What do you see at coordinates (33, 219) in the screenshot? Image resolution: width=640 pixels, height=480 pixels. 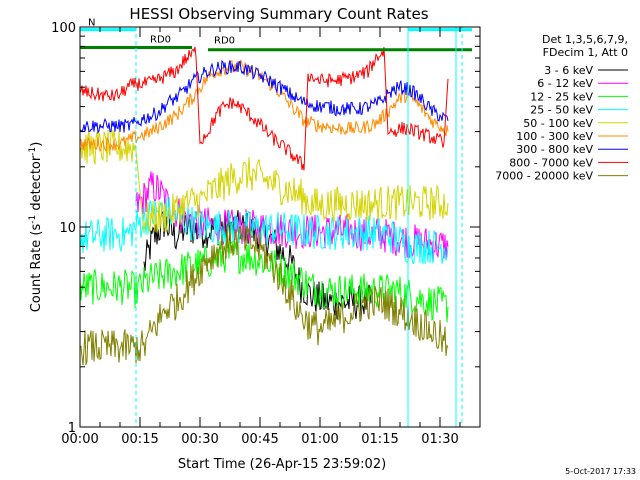 I see `y-axis-label-sup: -1` at bounding box center [33, 219].